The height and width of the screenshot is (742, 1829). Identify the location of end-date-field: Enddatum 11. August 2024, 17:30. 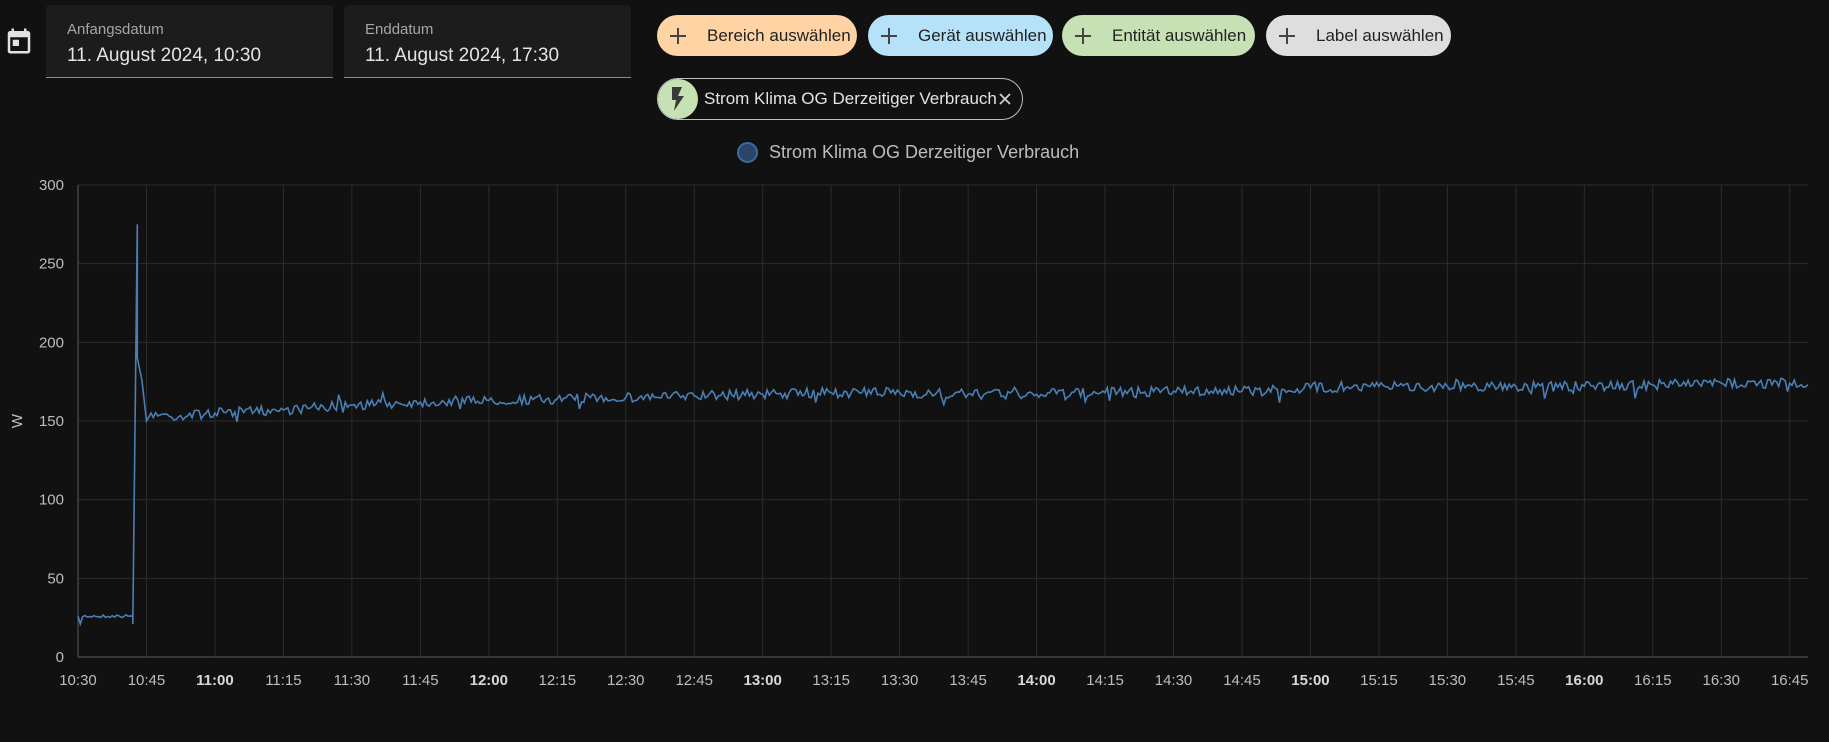
(487, 41).